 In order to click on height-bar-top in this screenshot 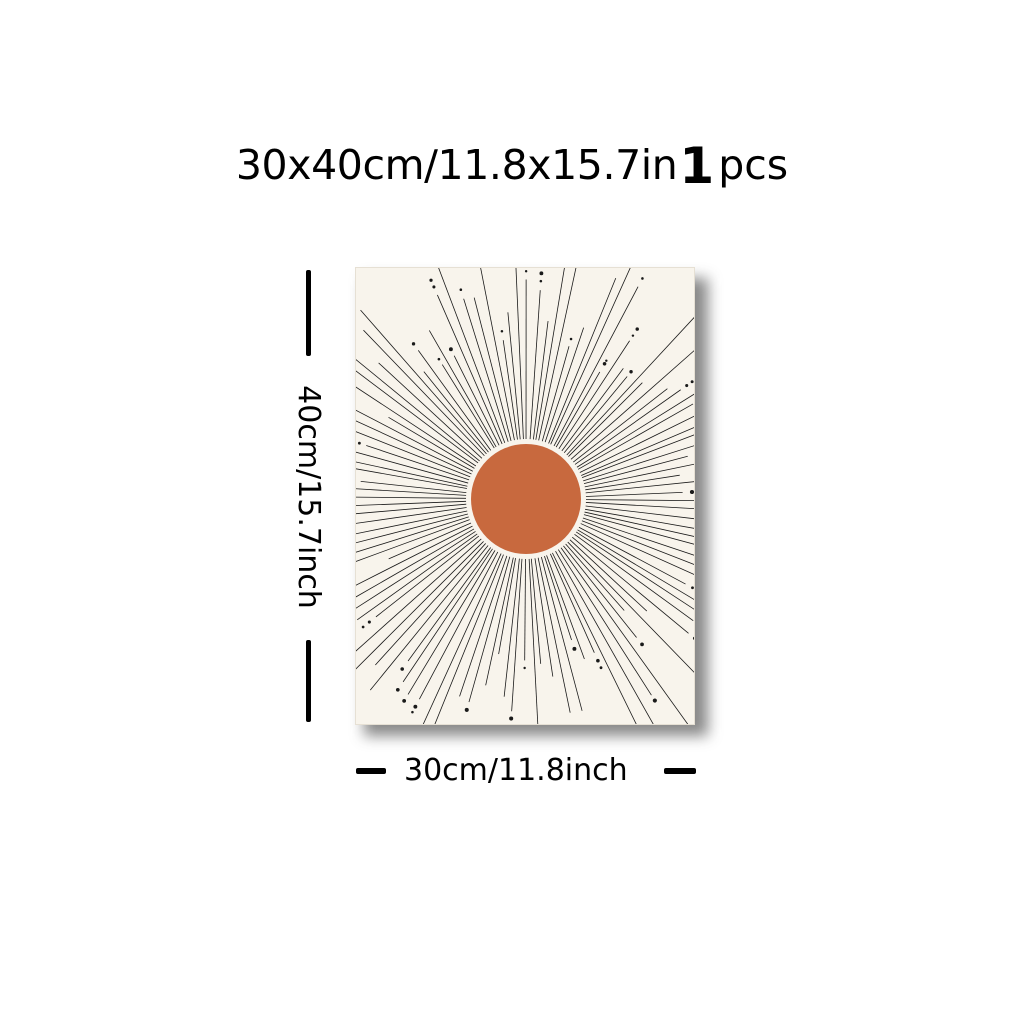, I will do `click(308, 313)`.